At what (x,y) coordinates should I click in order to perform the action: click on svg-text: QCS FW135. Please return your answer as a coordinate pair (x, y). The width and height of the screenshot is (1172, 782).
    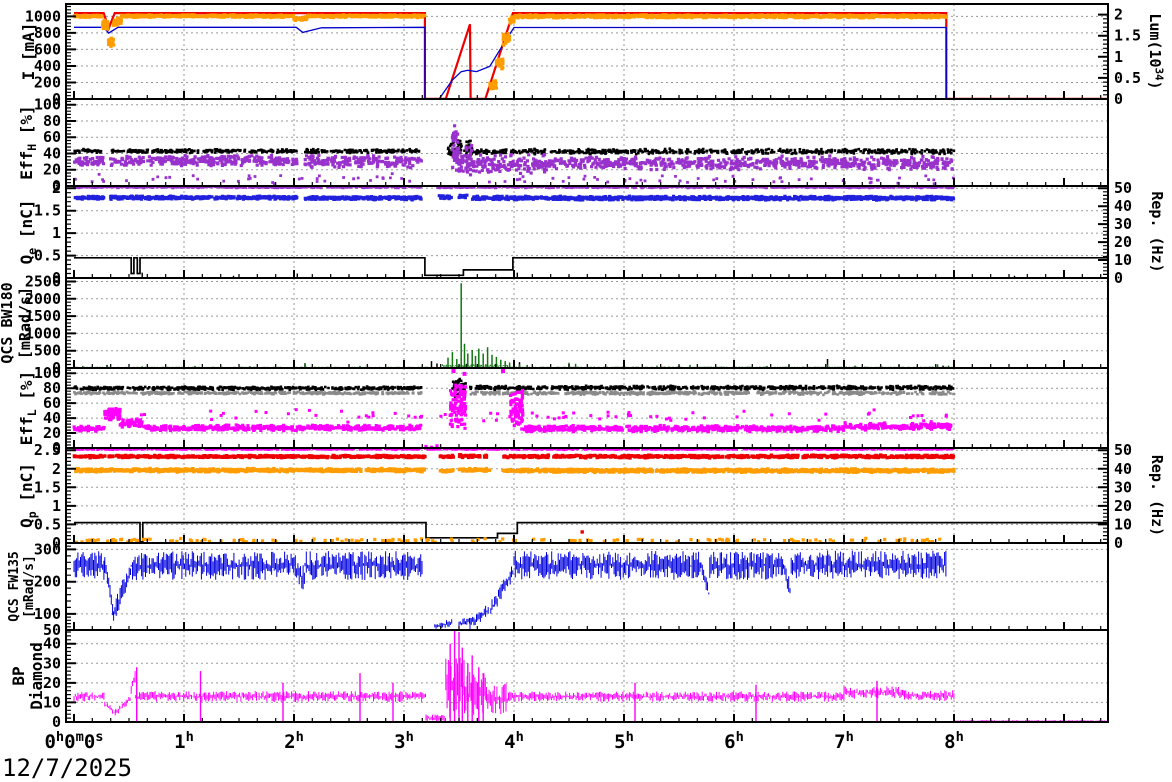
    Looking at the image, I should click on (14, 586).